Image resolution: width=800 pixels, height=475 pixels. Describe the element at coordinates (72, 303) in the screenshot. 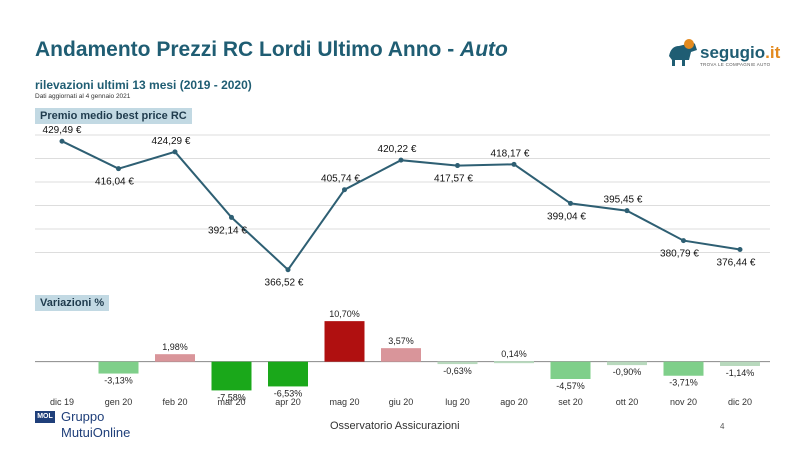

I see `bar-chart-title: Variazioni %` at that location.